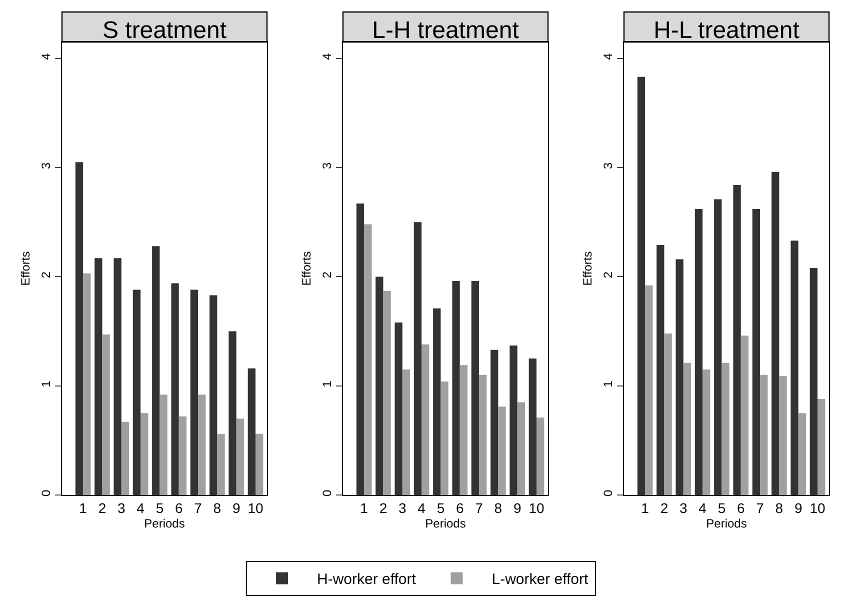 The image size is (843, 615). What do you see at coordinates (164, 30) in the screenshot?
I see `chart-title: S treatment` at bounding box center [164, 30].